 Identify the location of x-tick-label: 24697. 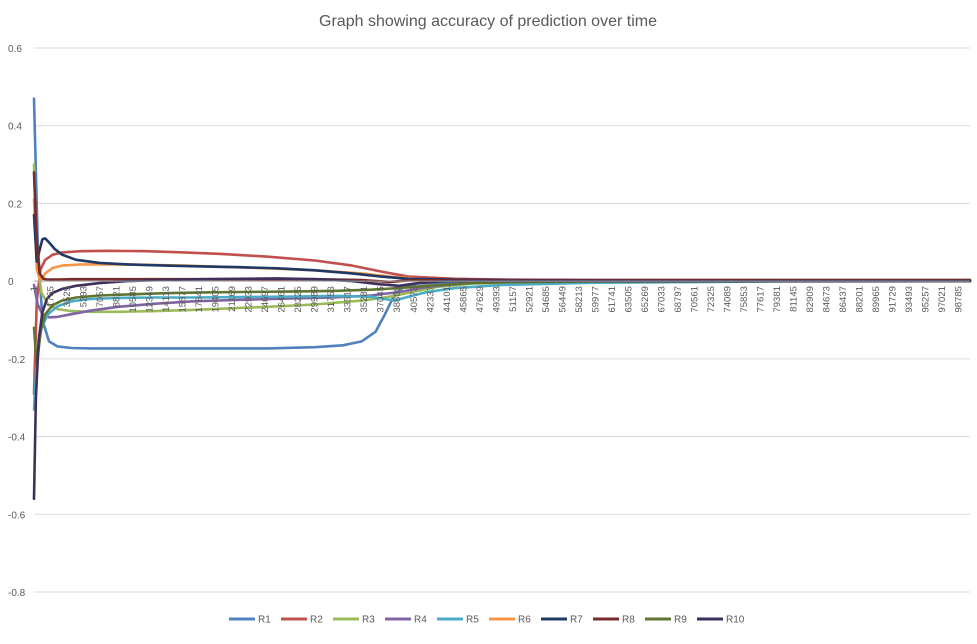
(265, 299).